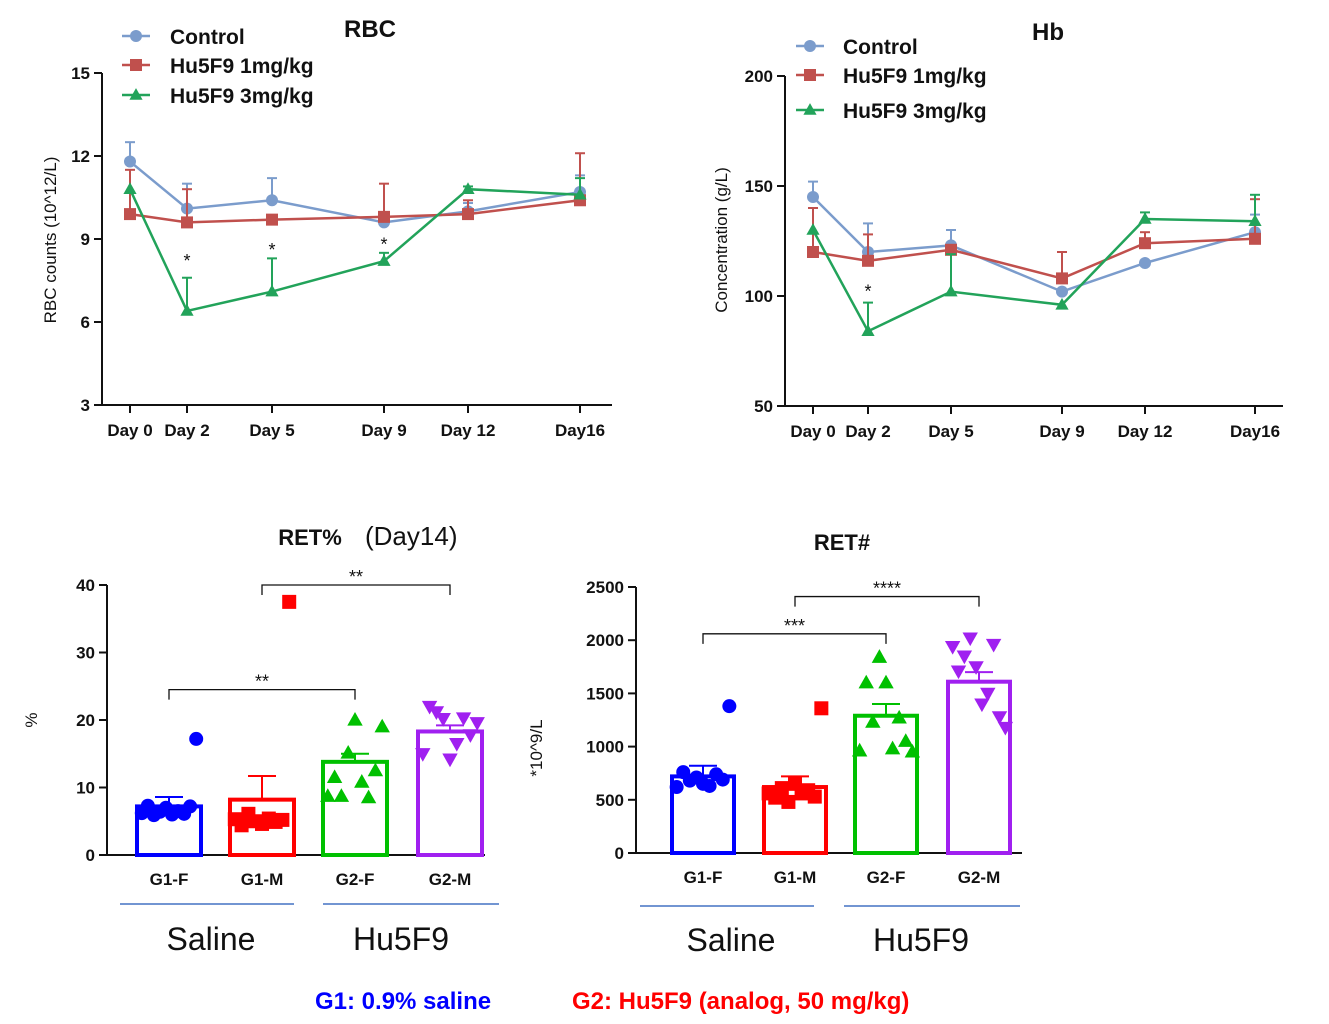 The height and width of the screenshot is (1024, 1329). I want to click on y-tick-label: 1000, so click(605, 747).